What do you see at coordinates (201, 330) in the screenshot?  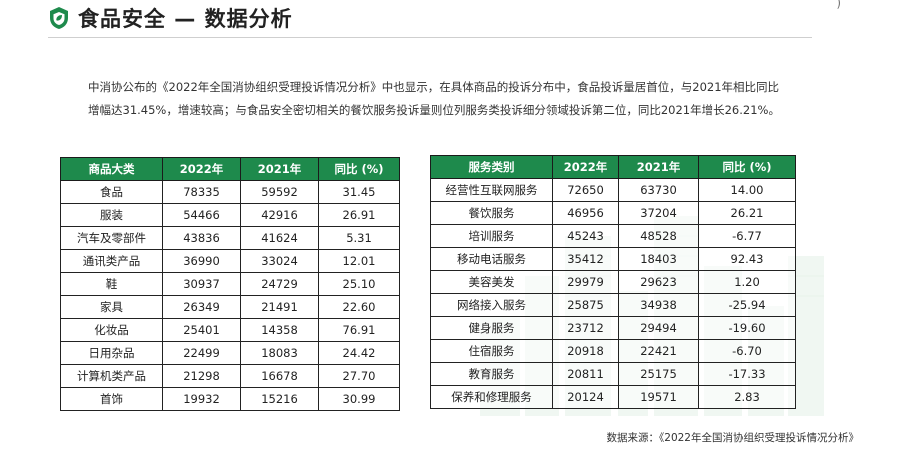 I see `table-cell: 25401` at bounding box center [201, 330].